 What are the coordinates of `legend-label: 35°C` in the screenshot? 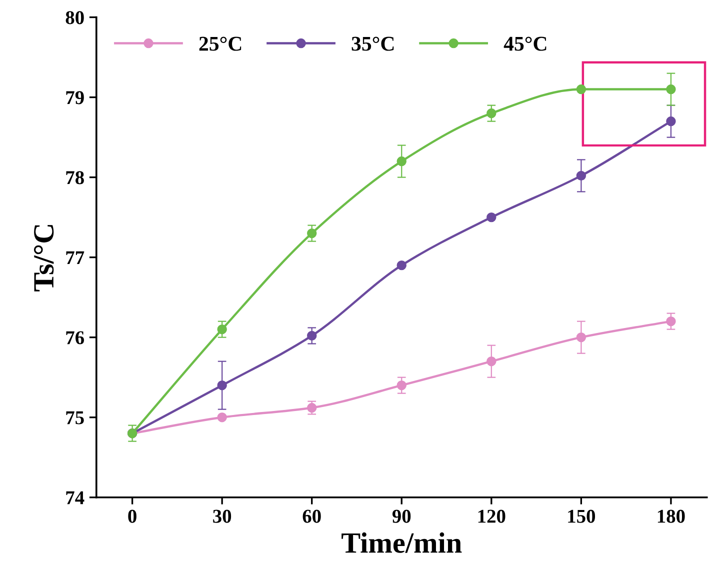 It's located at (373, 43).